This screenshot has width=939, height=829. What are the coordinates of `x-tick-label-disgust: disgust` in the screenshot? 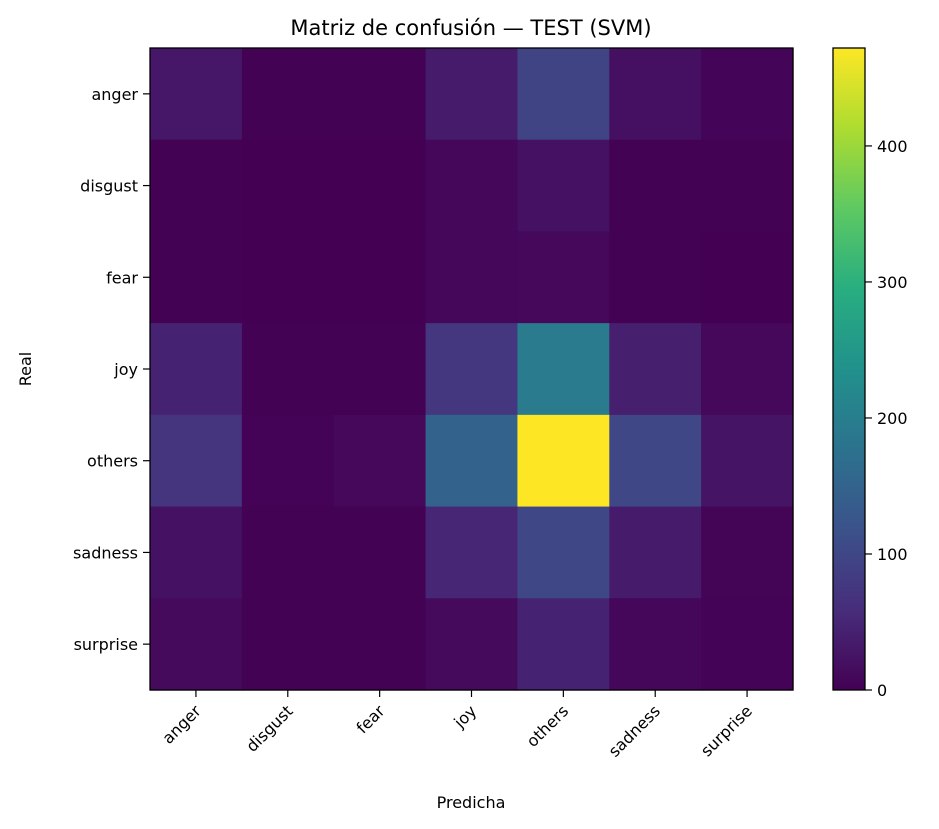 It's located at (269, 728).